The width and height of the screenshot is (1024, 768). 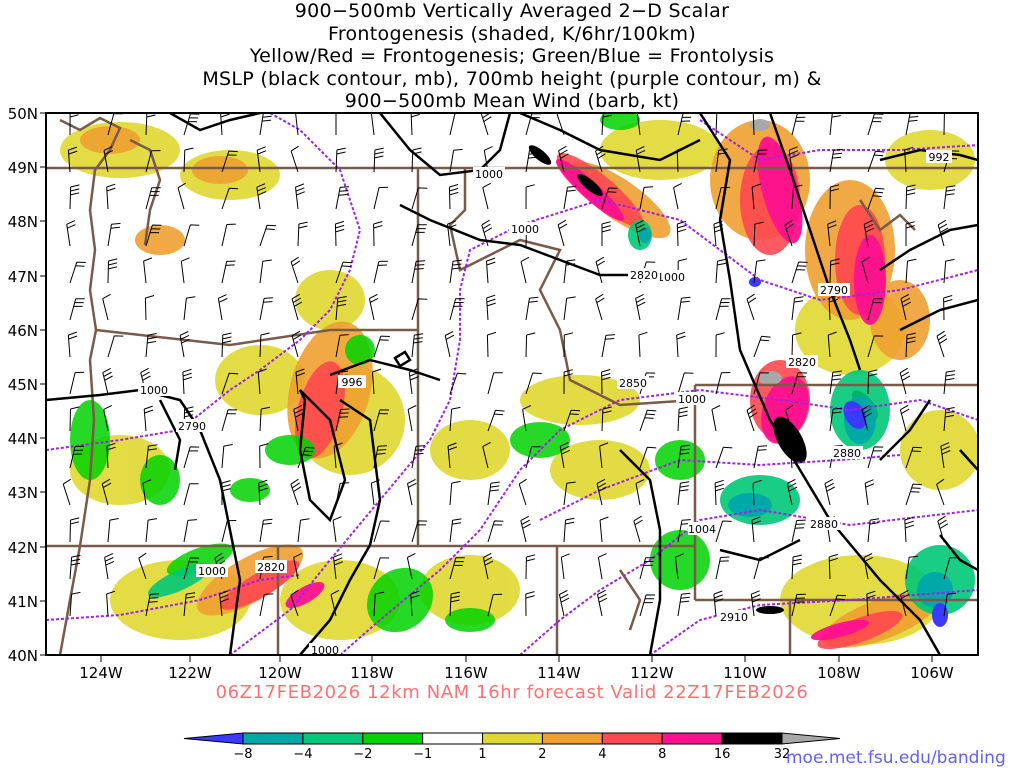 What do you see at coordinates (824, 524) in the screenshot?
I see `svg-text: 2880` at bounding box center [824, 524].